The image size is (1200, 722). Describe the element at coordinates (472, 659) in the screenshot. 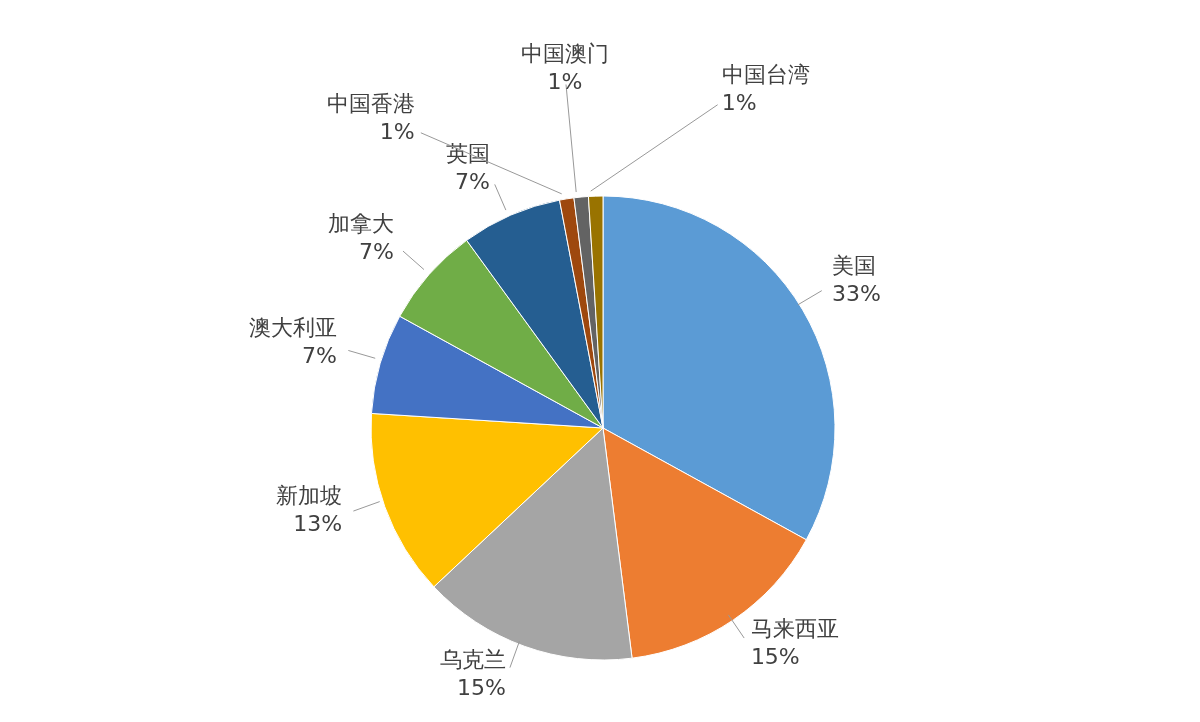

I see `slice-label: 乌克兰` at that location.